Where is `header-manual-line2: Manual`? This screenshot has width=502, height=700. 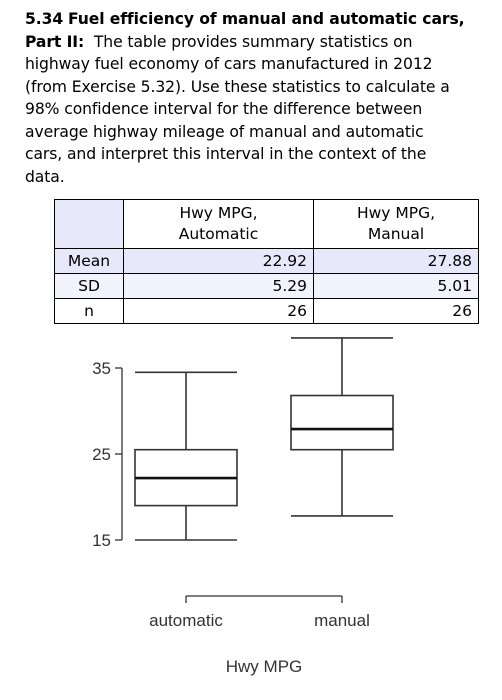 header-manual-line2: Manual is located at coordinates (396, 234).